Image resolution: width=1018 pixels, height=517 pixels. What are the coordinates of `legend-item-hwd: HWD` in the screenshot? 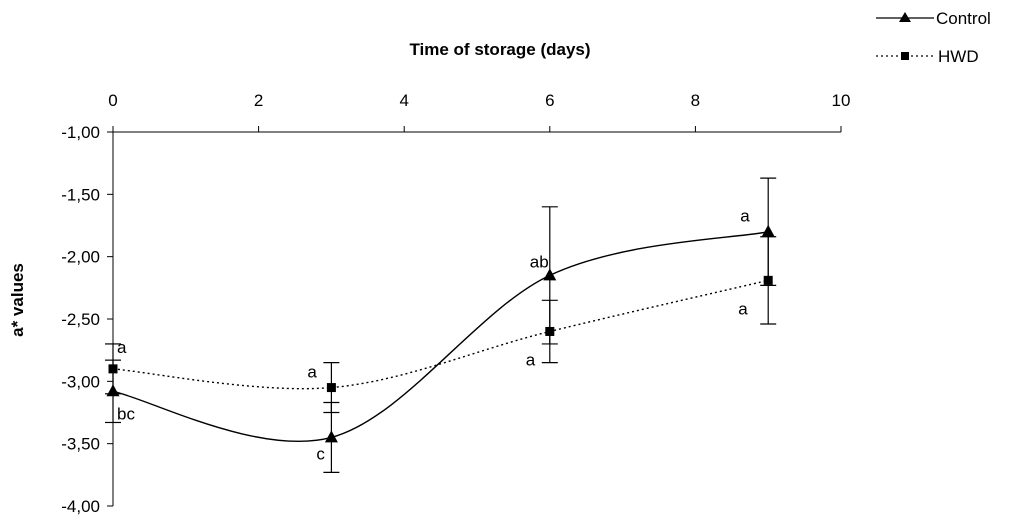 It's located at (927, 56).